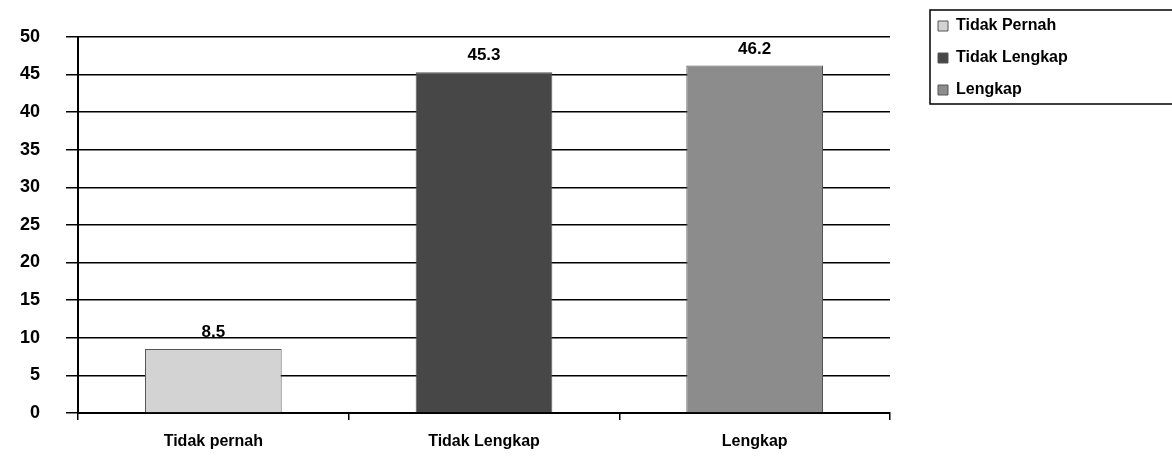 This screenshot has width=1172, height=465. Describe the element at coordinates (1012, 57) in the screenshot. I see `legend-label: Tidak Lengkap` at that location.